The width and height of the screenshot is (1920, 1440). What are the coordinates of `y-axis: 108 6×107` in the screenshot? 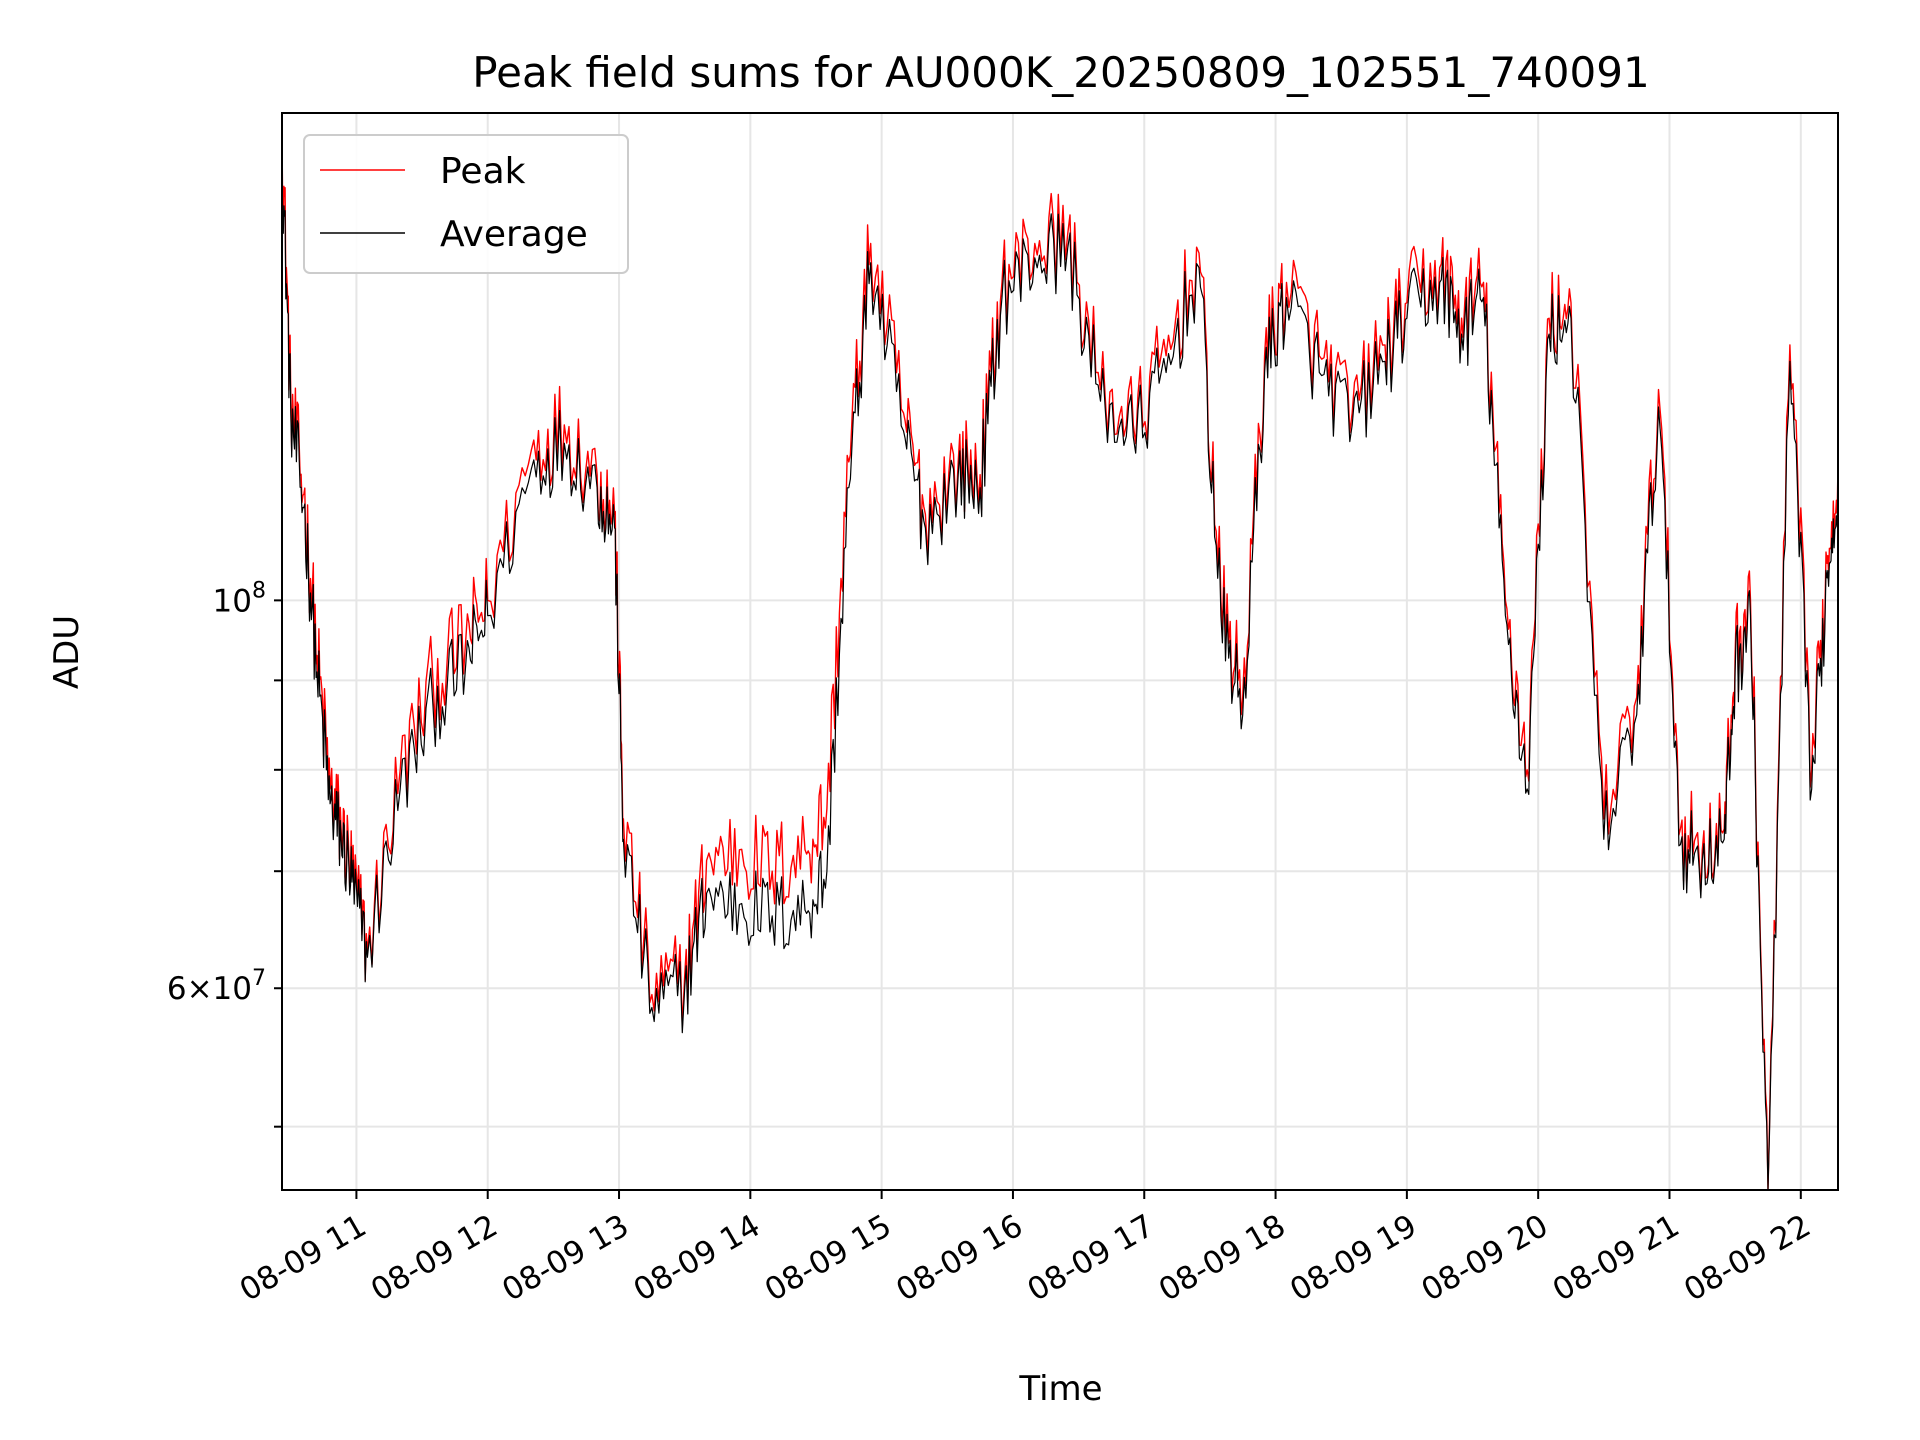 It's located at (224, 853).